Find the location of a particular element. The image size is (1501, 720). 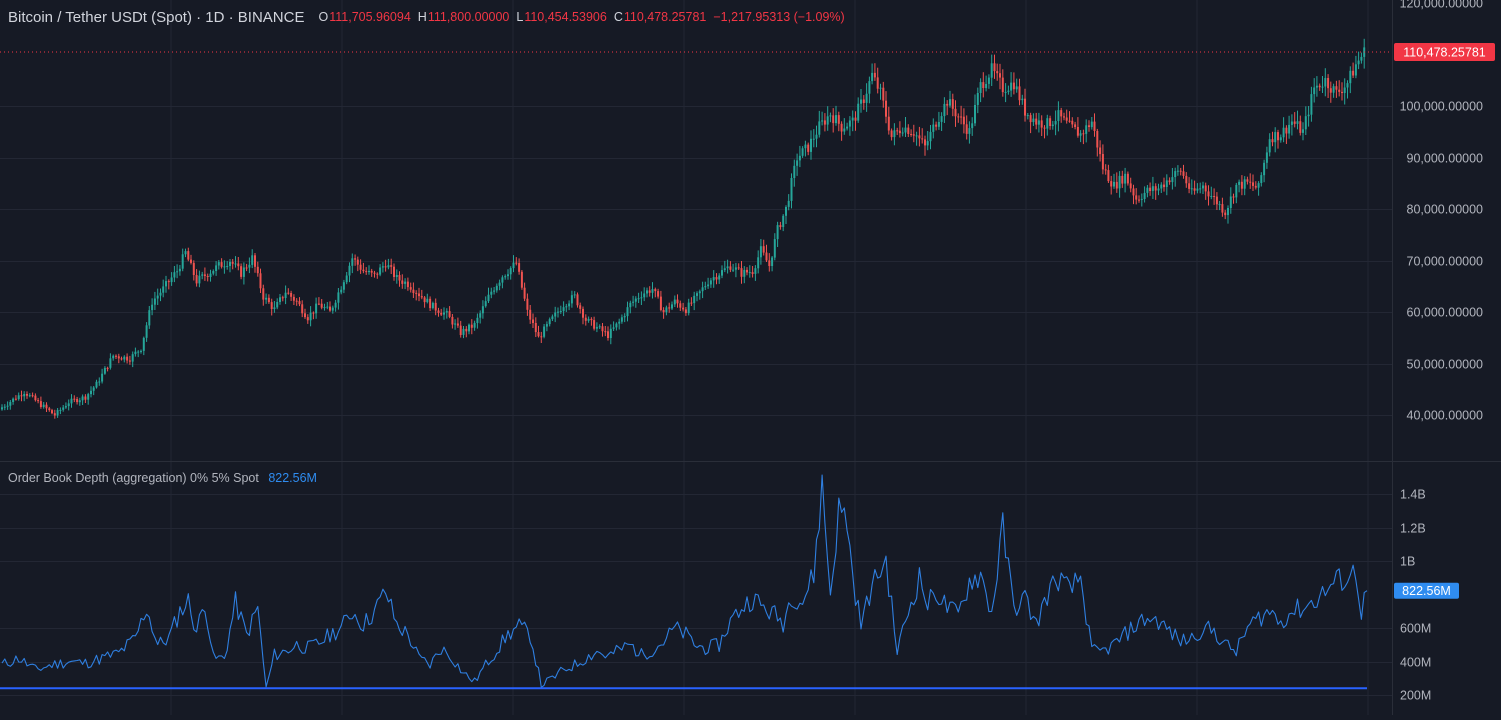

depth-axis-tick-label: 600M is located at coordinates (1415, 629).